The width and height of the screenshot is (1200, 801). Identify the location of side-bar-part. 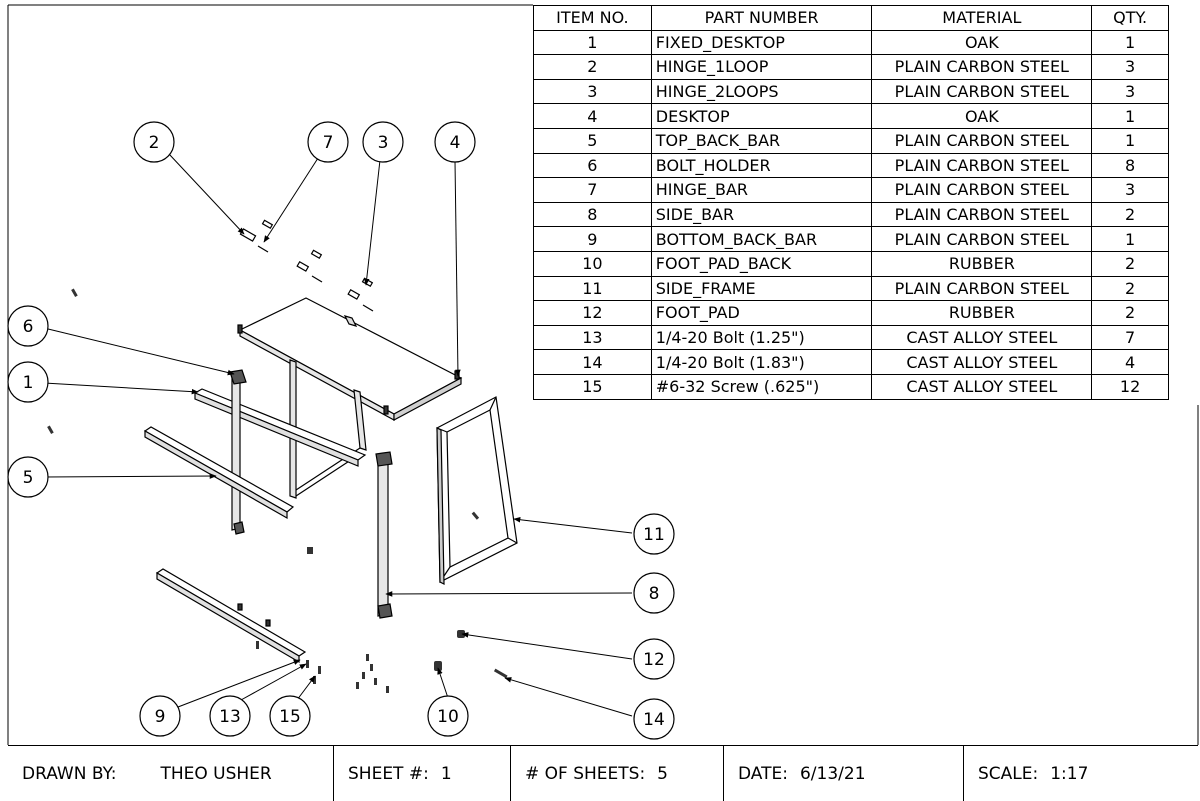
(384, 535).